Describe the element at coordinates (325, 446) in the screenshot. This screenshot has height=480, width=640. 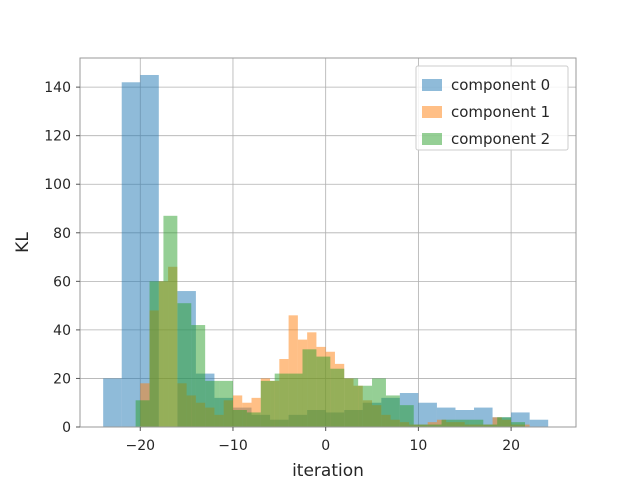
I see `x-tick-label-2: 0` at that location.